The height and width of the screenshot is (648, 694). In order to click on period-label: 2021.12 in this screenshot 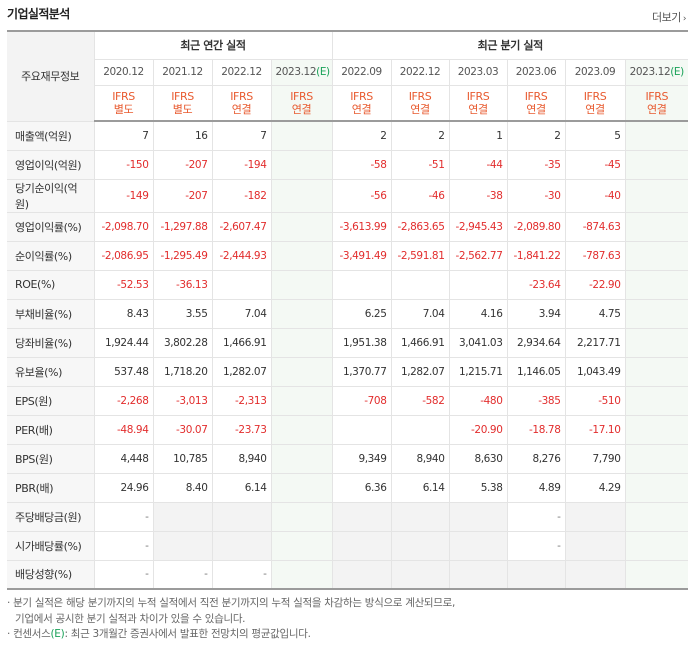, I will do `click(182, 72)`.